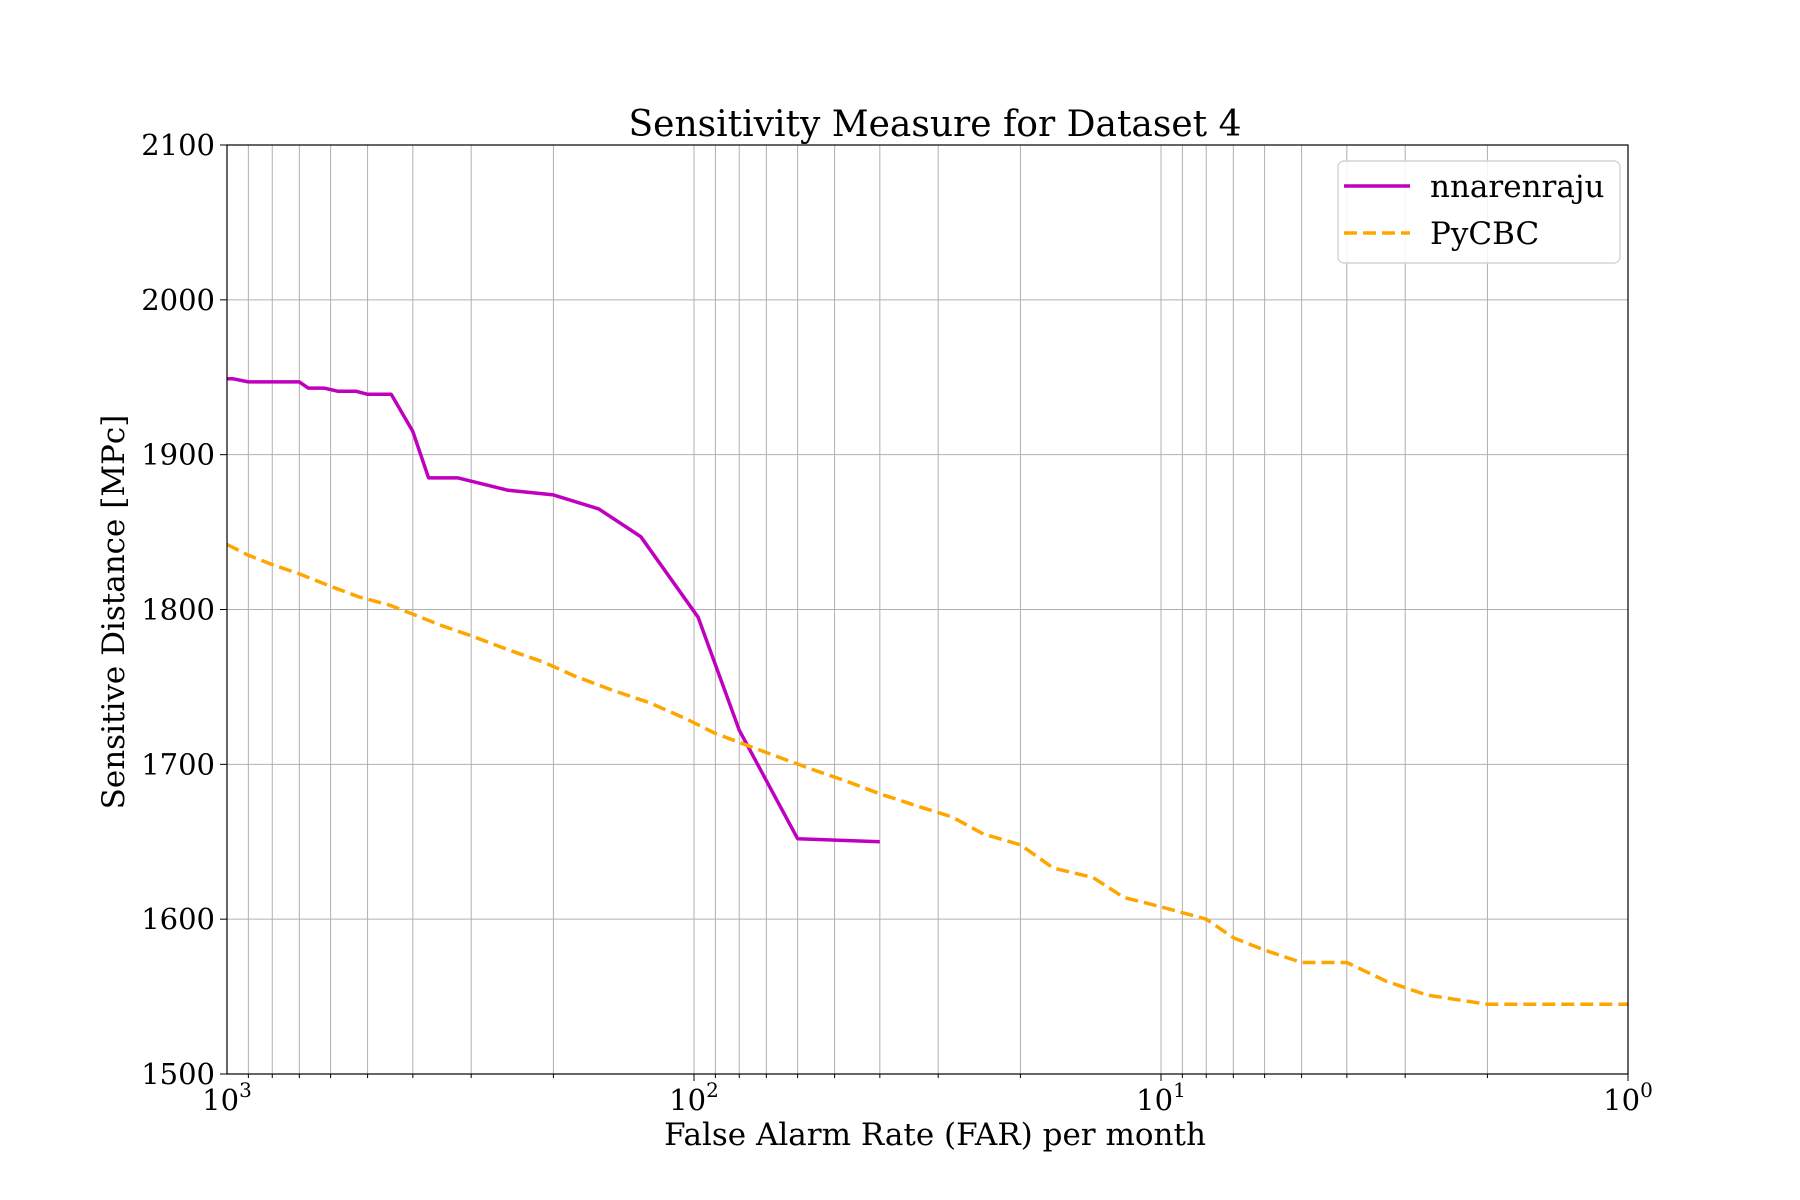 The width and height of the screenshot is (1800, 1200). What do you see at coordinates (694, 1097) in the screenshot?
I see `x-tick-label: 10²` at bounding box center [694, 1097].